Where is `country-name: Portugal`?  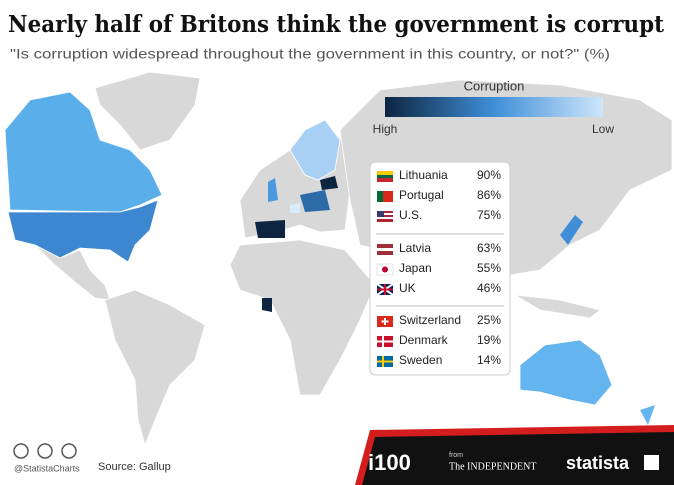 country-name: Portugal is located at coordinates (421, 195).